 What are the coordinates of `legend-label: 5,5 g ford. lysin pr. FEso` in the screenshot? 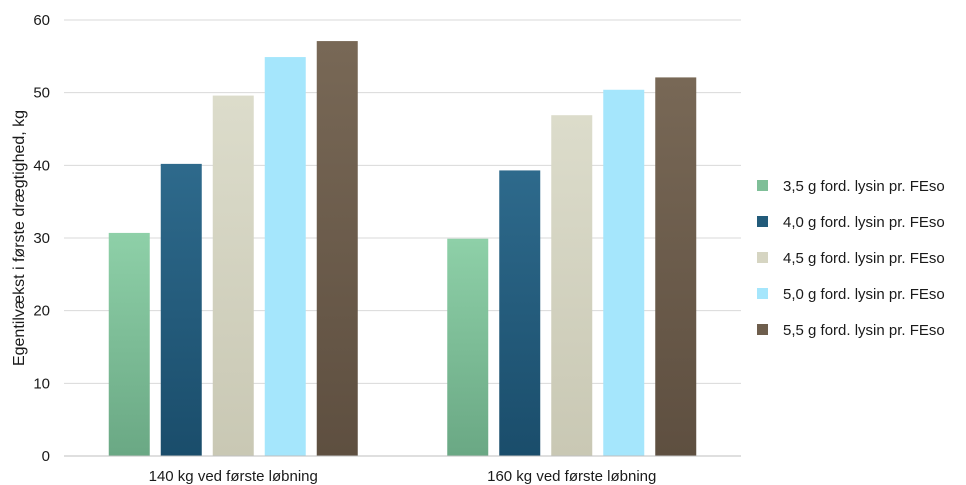 It's located at (864, 330).